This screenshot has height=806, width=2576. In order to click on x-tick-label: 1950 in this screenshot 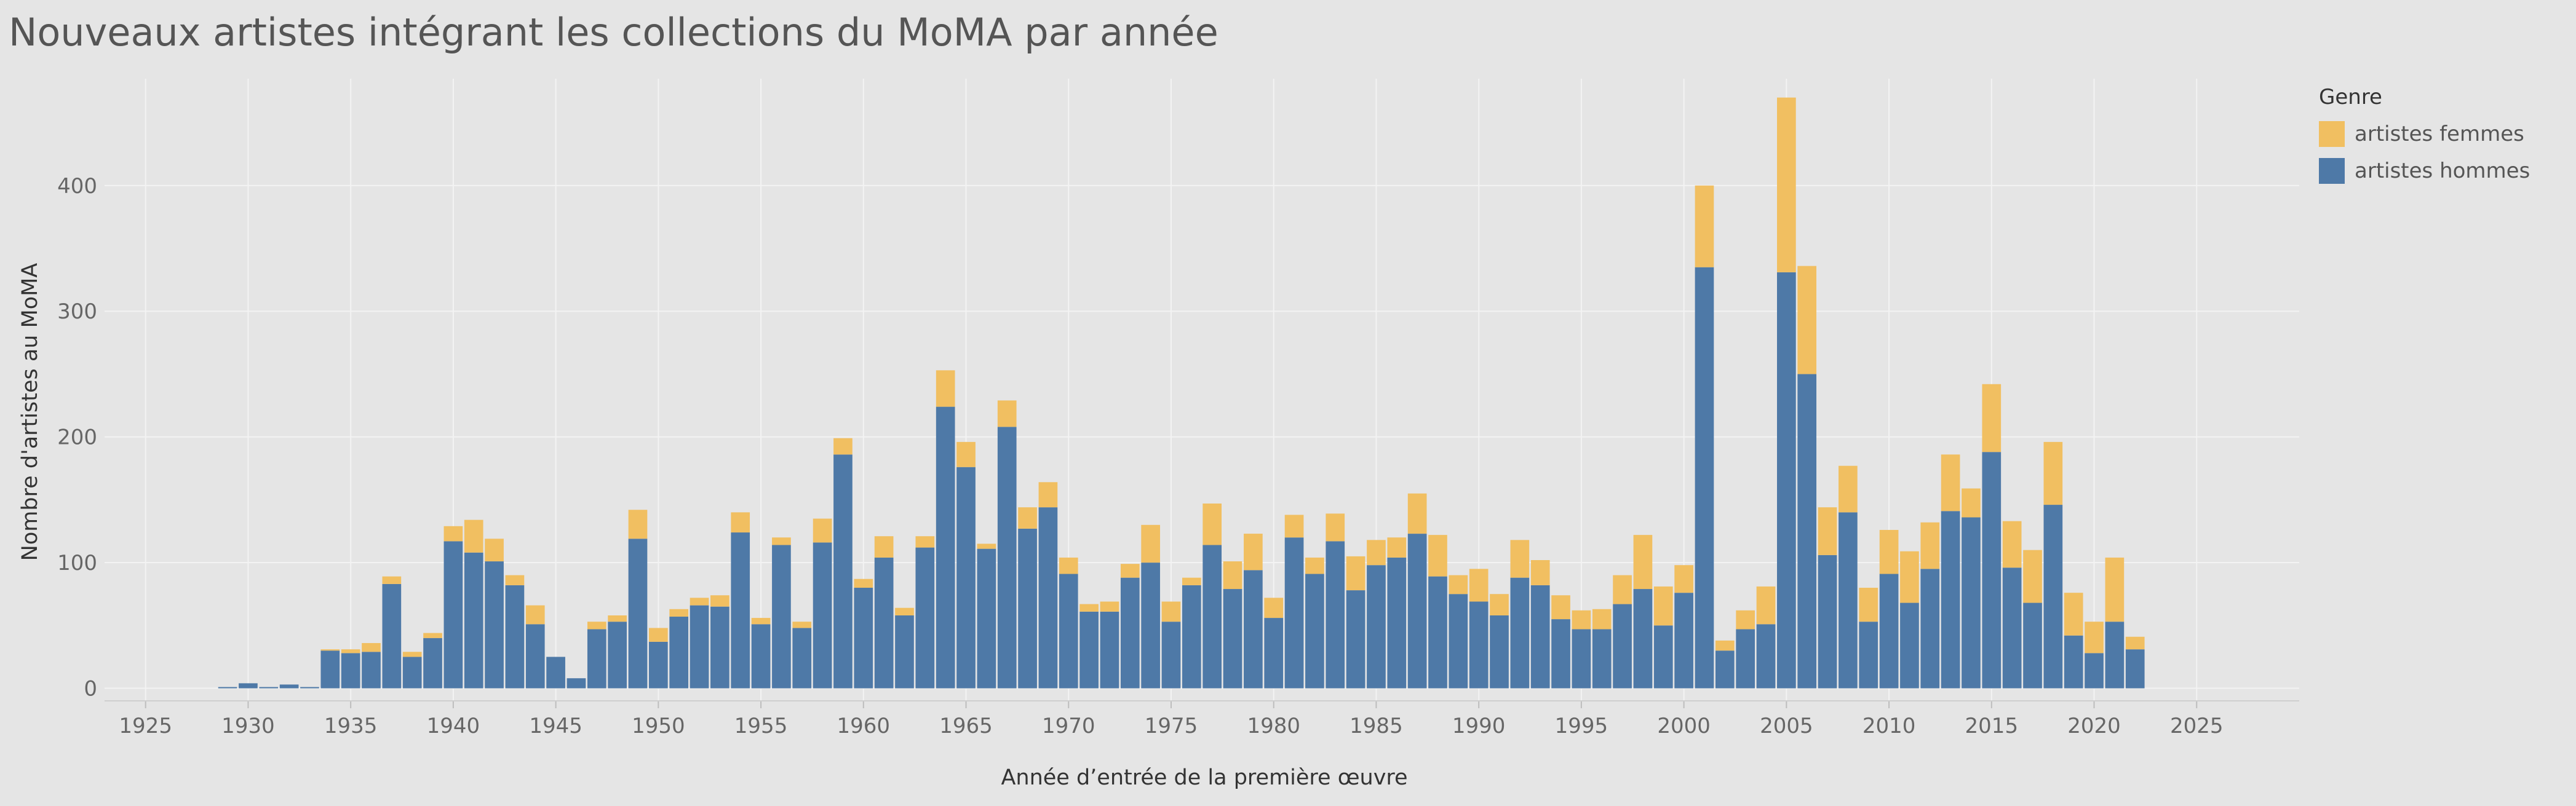, I will do `click(658, 726)`.